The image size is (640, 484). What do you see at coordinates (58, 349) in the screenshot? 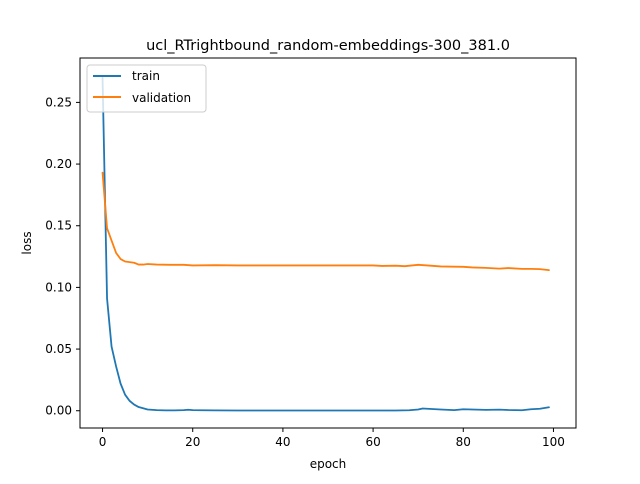
I see `y-tick-label: 0.05` at bounding box center [58, 349].